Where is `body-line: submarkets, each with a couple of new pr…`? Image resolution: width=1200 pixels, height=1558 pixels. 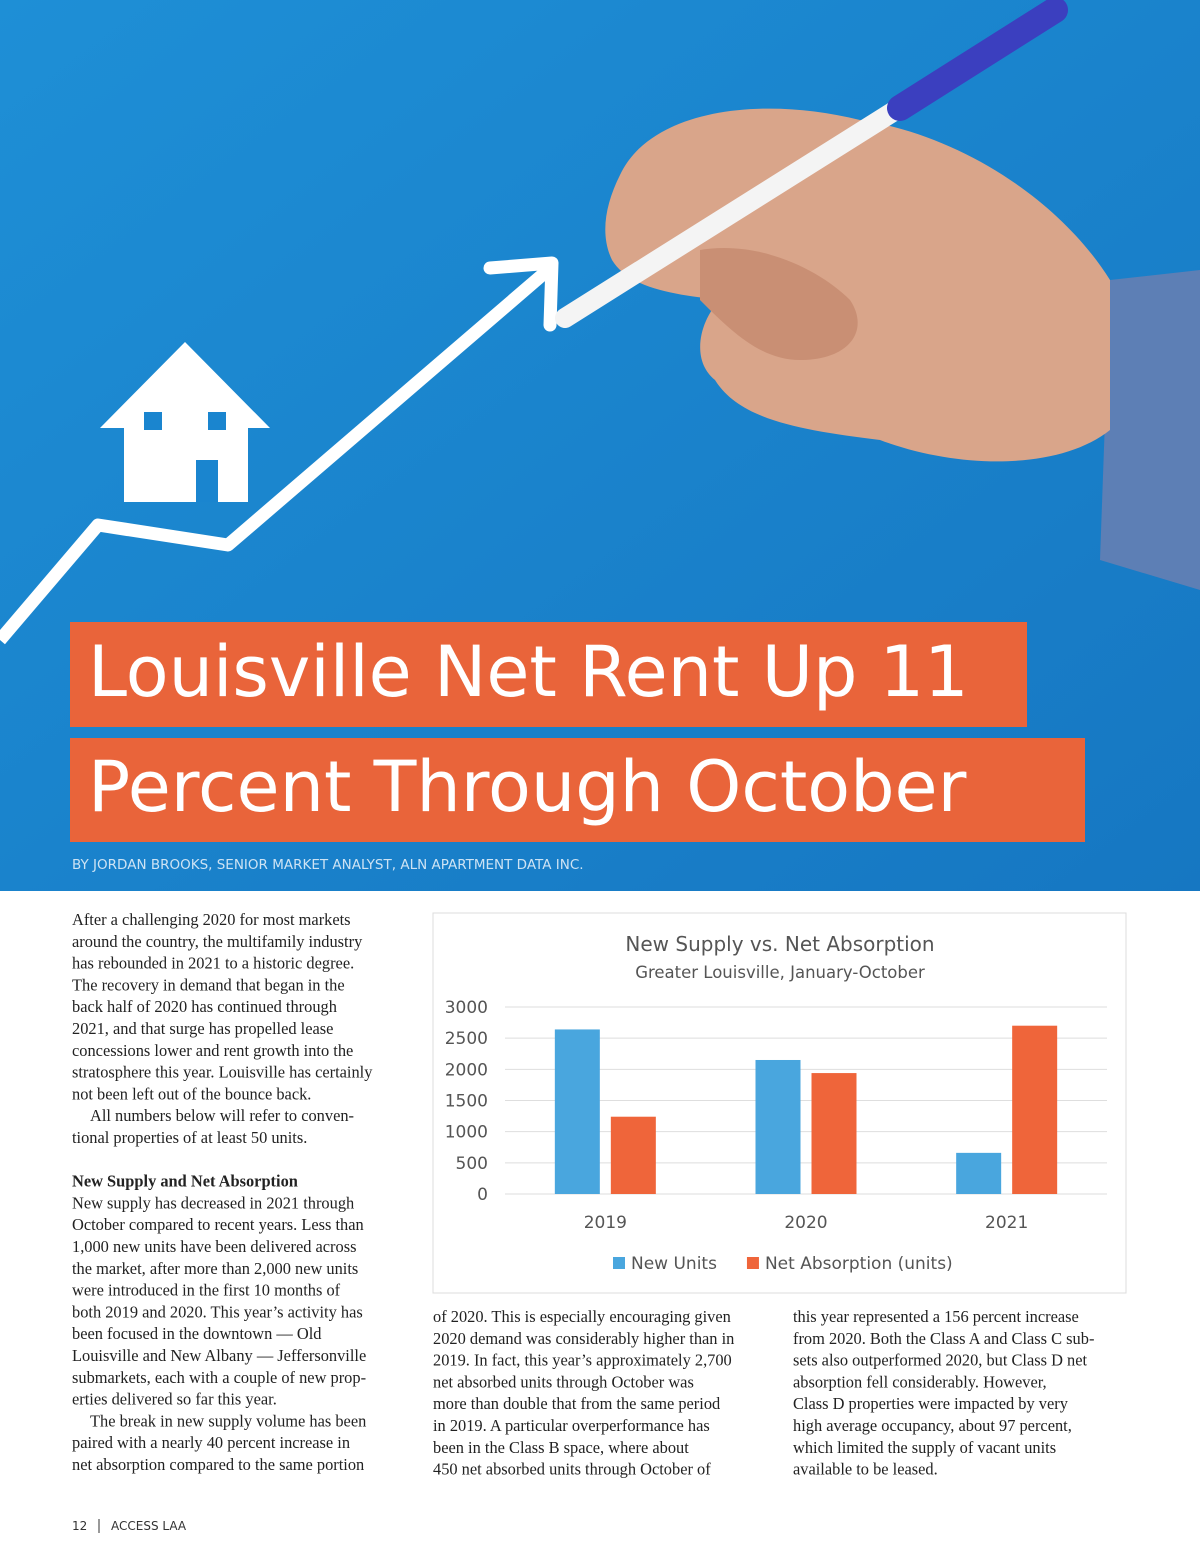 body-line: submarkets, each with a couple of new pr… is located at coordinates (219, 1377).